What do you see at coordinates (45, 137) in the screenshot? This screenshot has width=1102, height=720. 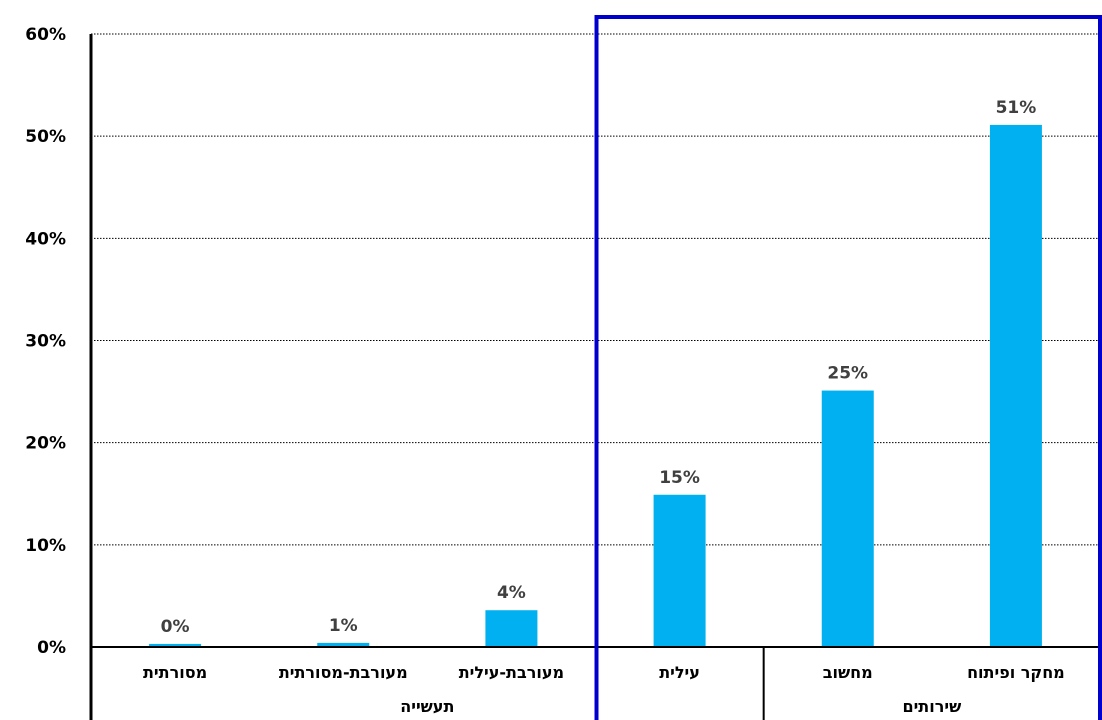 I see `y-tick-label: 50%` at bounding box center [45, 137].